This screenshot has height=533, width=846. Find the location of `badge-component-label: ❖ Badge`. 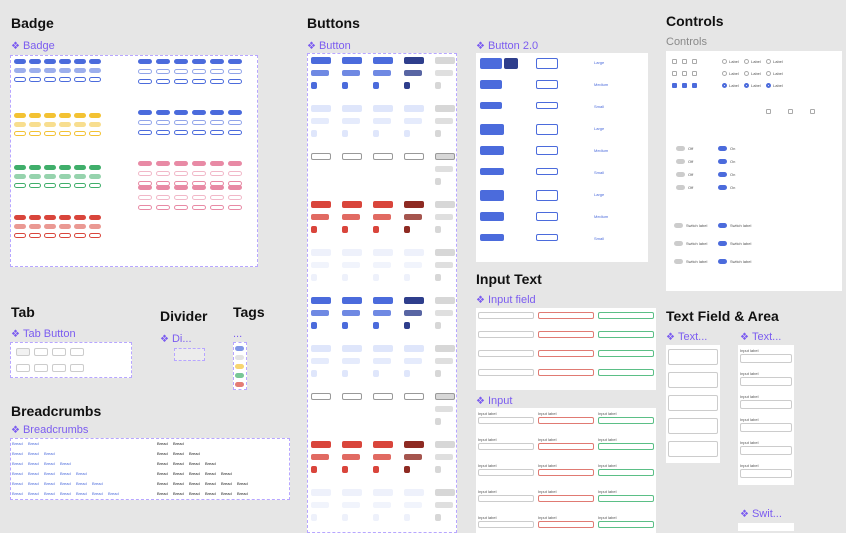

badge-component-label: ❖ Badge is located at coordinates (33, 46).